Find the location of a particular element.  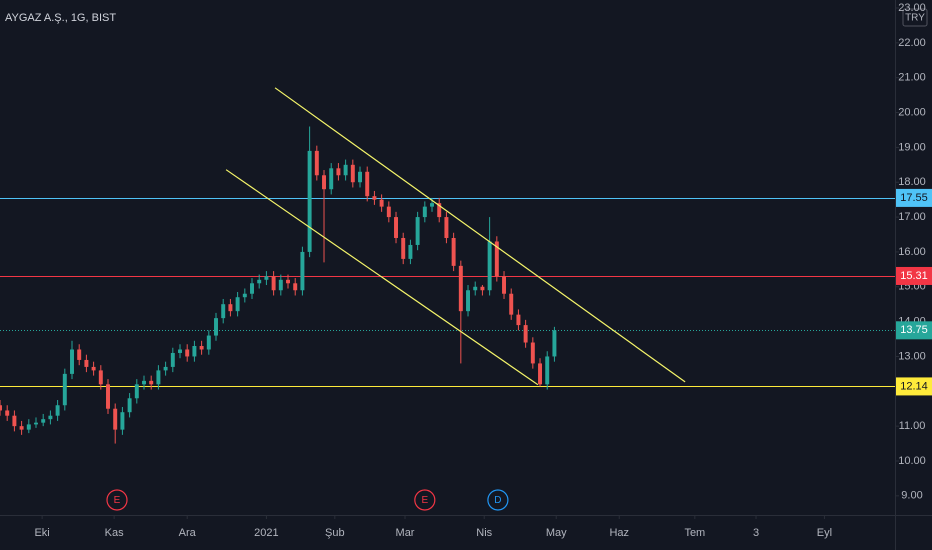

price-level-label: 15.31 is located at coordinates (914, 276).